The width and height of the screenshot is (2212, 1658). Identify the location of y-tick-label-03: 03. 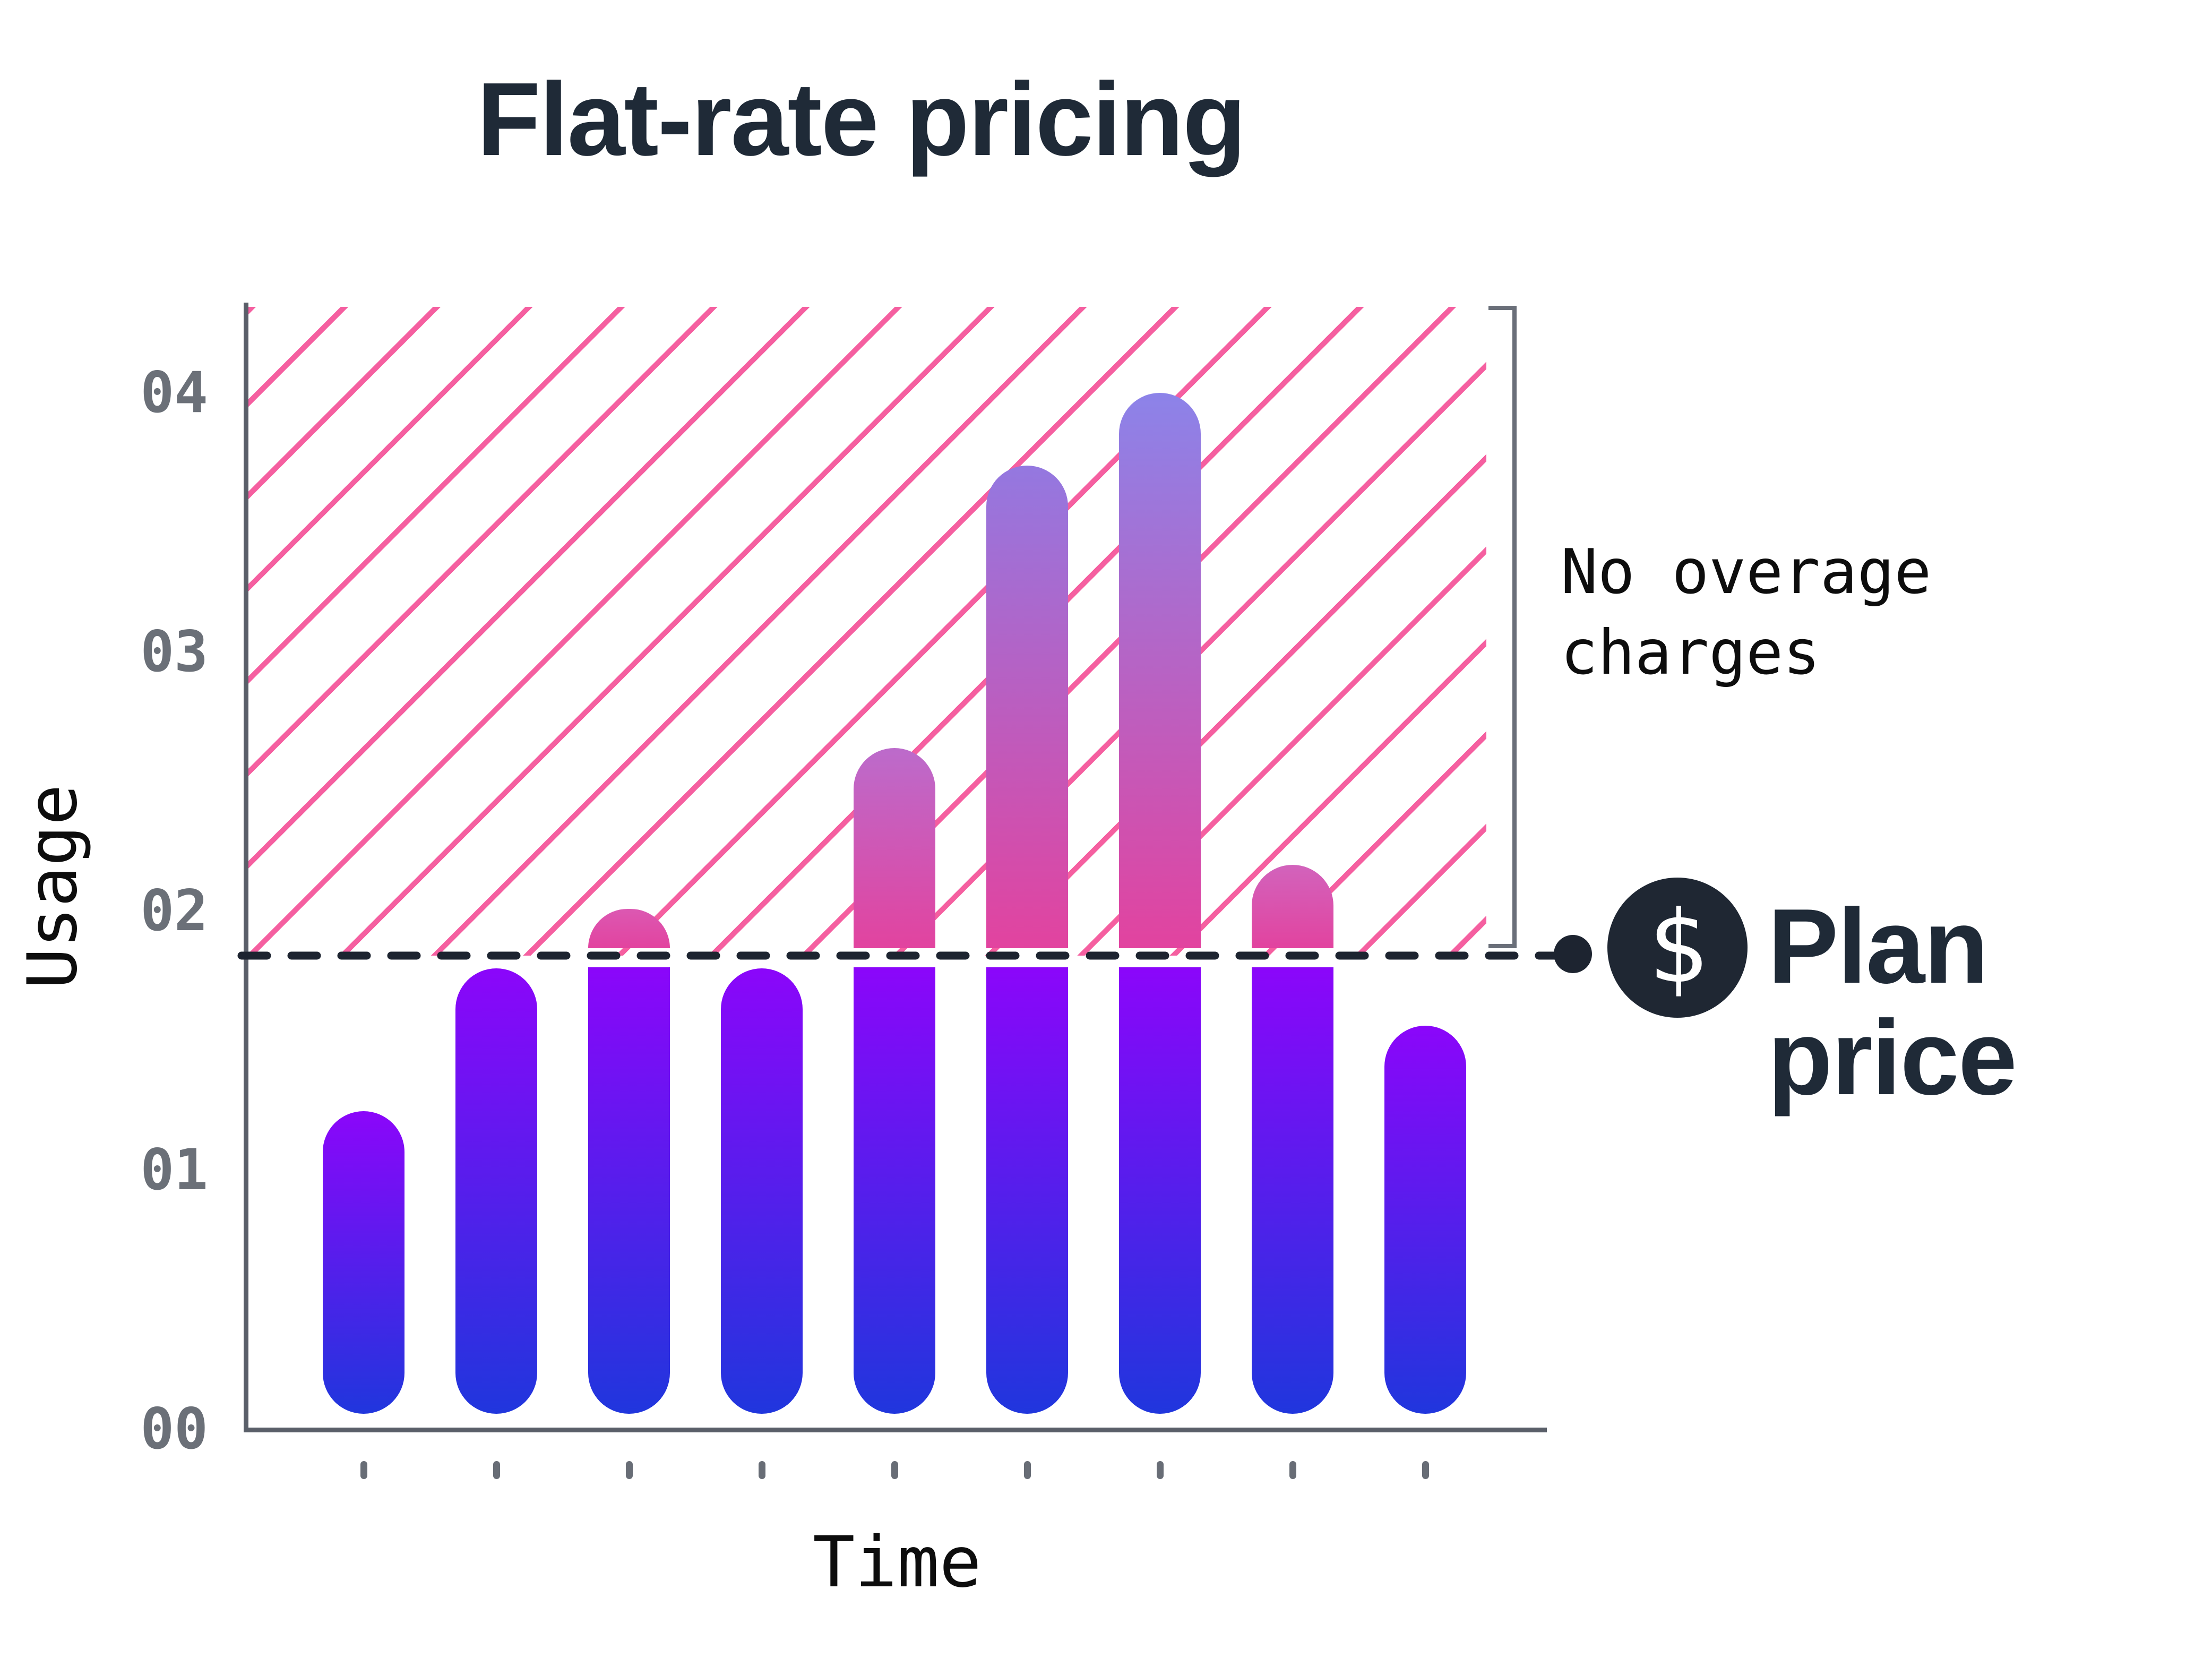
(174, 651).